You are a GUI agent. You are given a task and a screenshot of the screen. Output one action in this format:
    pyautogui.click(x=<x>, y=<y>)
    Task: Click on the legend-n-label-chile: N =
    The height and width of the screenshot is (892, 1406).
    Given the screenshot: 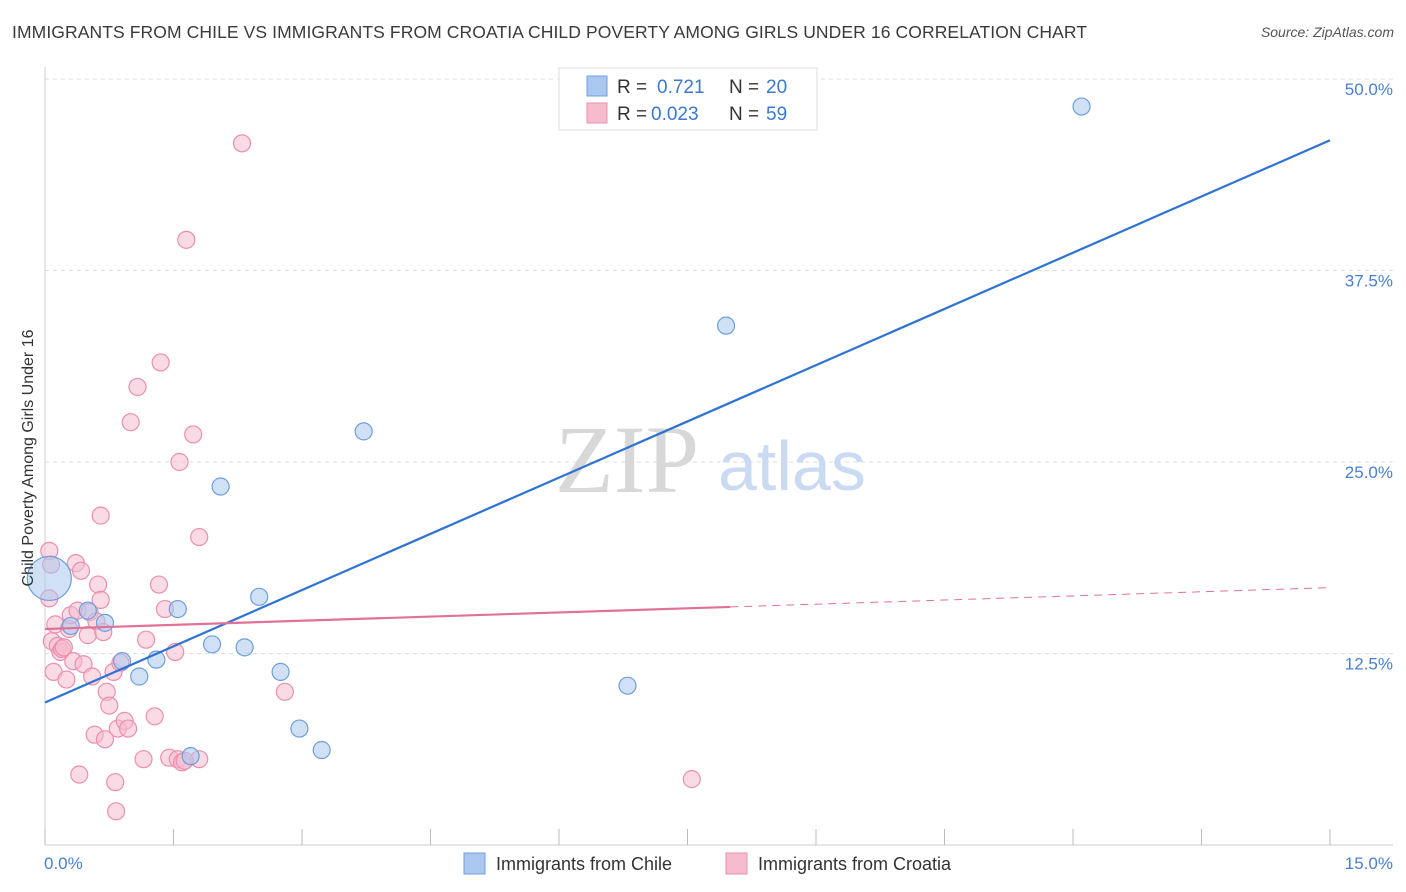 What is the action you would take?
    pyautogui.click(x=744, y=87)
    